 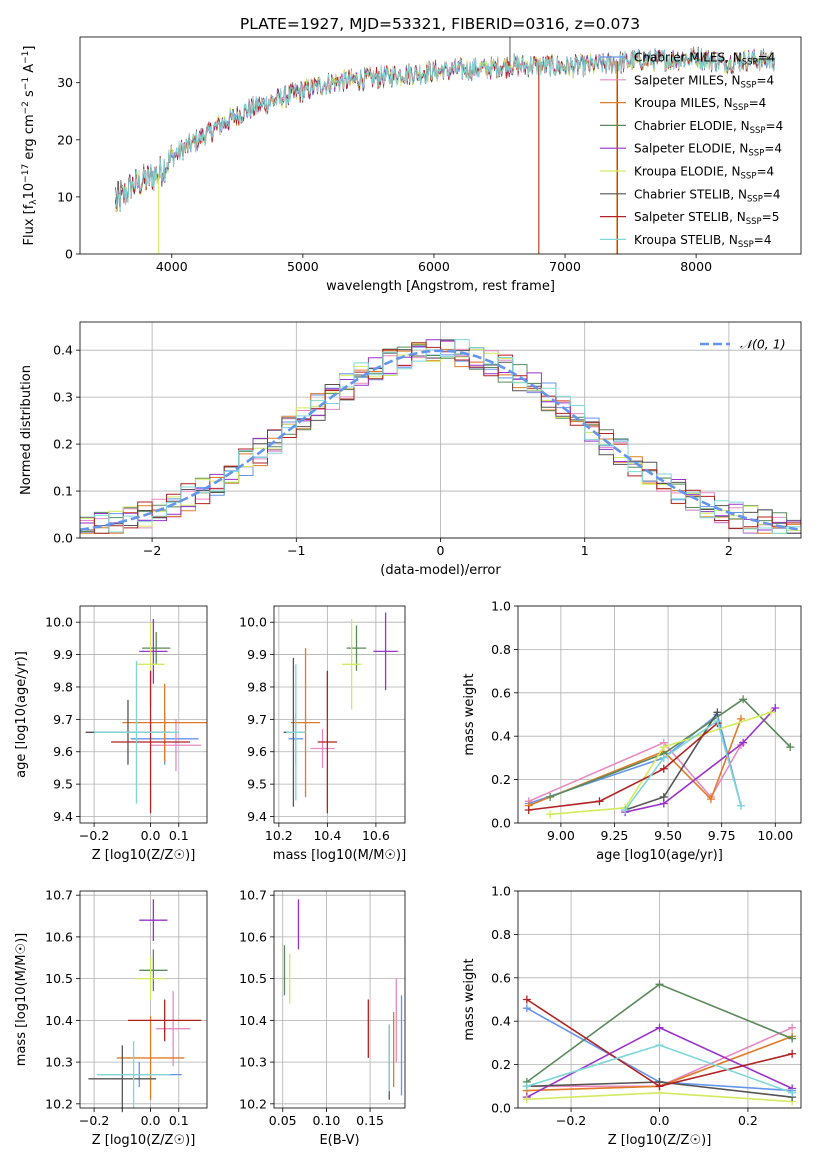 I want to click on weight-line-kroupa_stelib, so click(x=683, y=765).